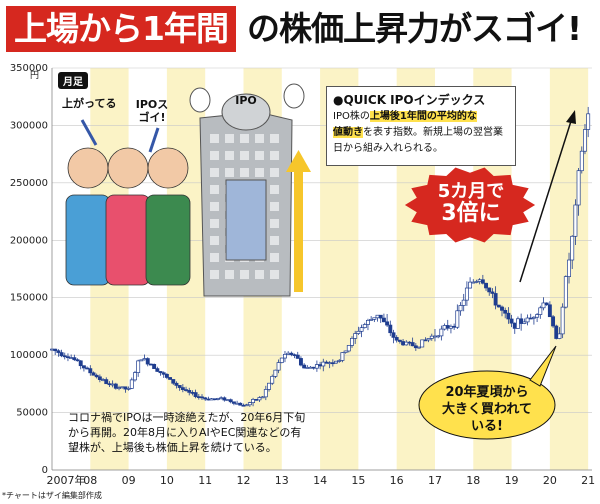  What do you see at coordinates (52, 495) in the screenshot?
I see `chart-credit: *チャートはザイ編集部作成` at bounding box center [52, 495].